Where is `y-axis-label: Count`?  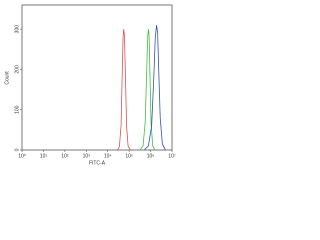
y-axis-label: Count is located at coordinates (7, 78).